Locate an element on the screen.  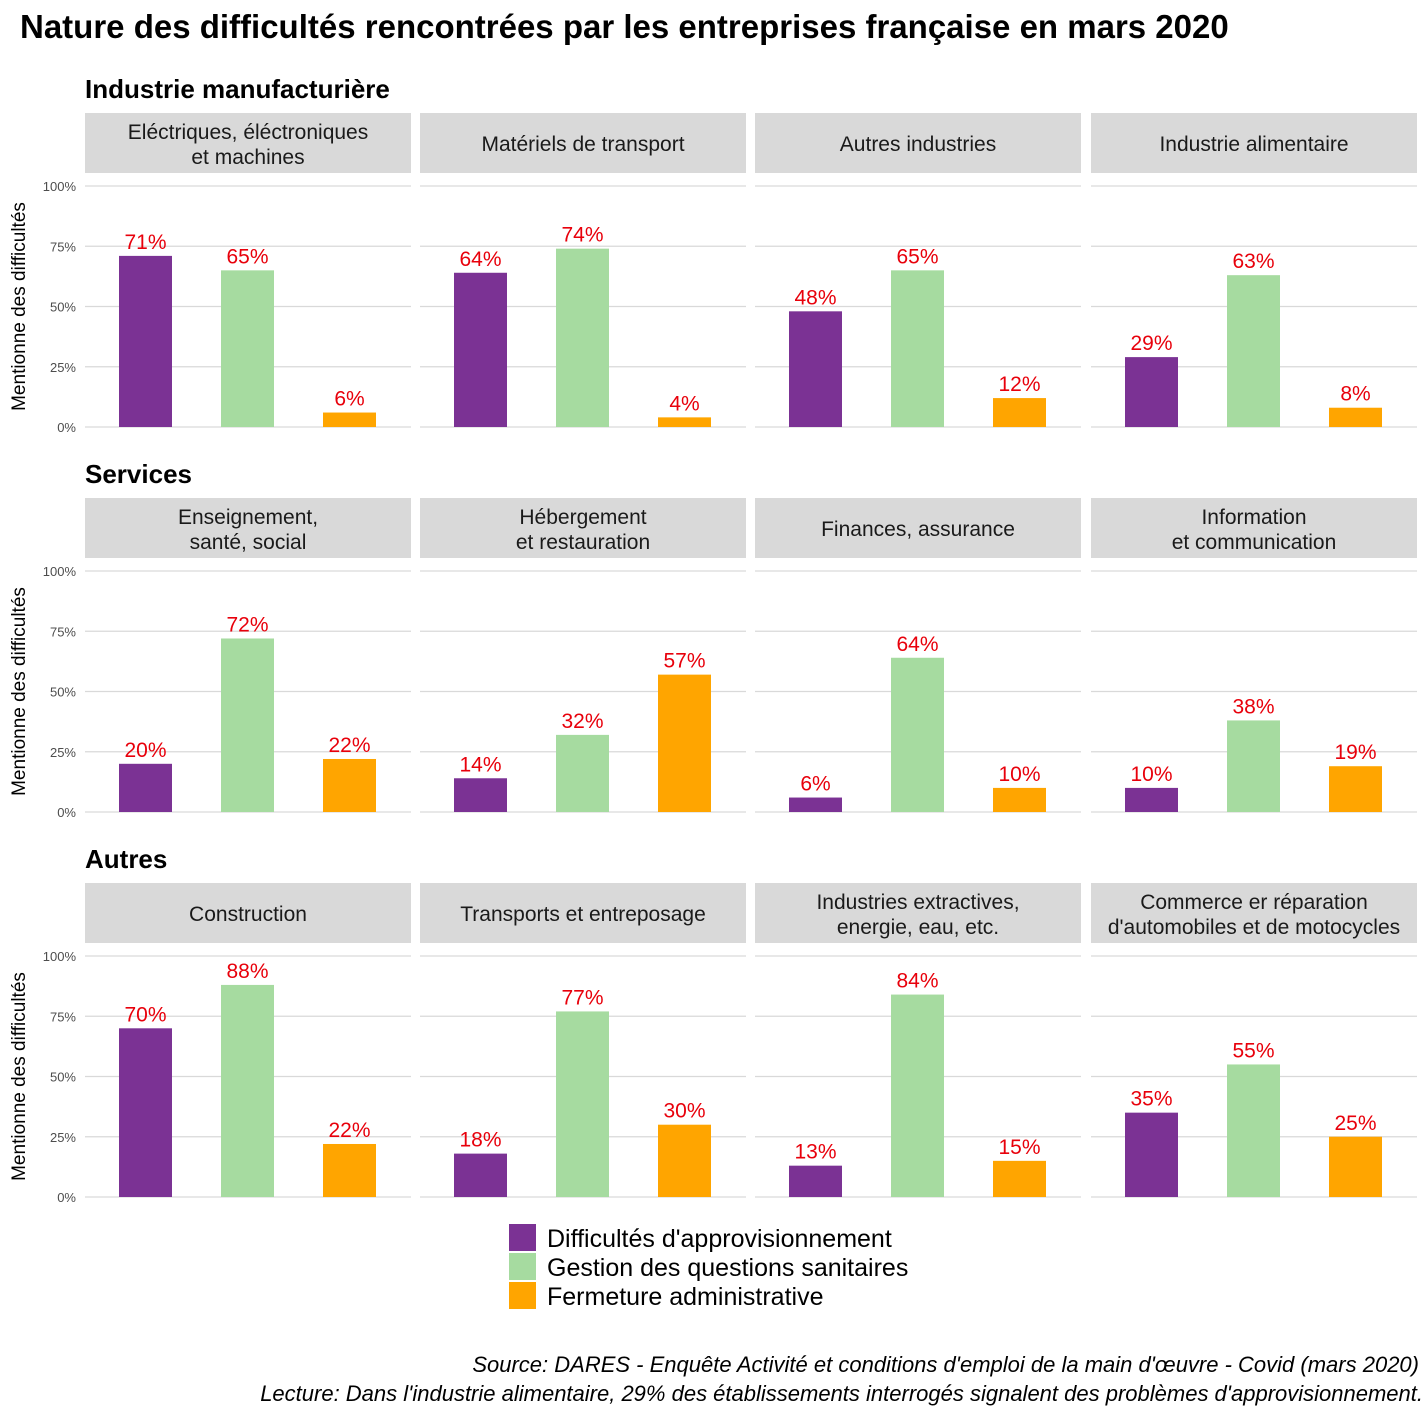
legend-entry: Gestion des questions sanitaires is located at coordinates (708, 1267).